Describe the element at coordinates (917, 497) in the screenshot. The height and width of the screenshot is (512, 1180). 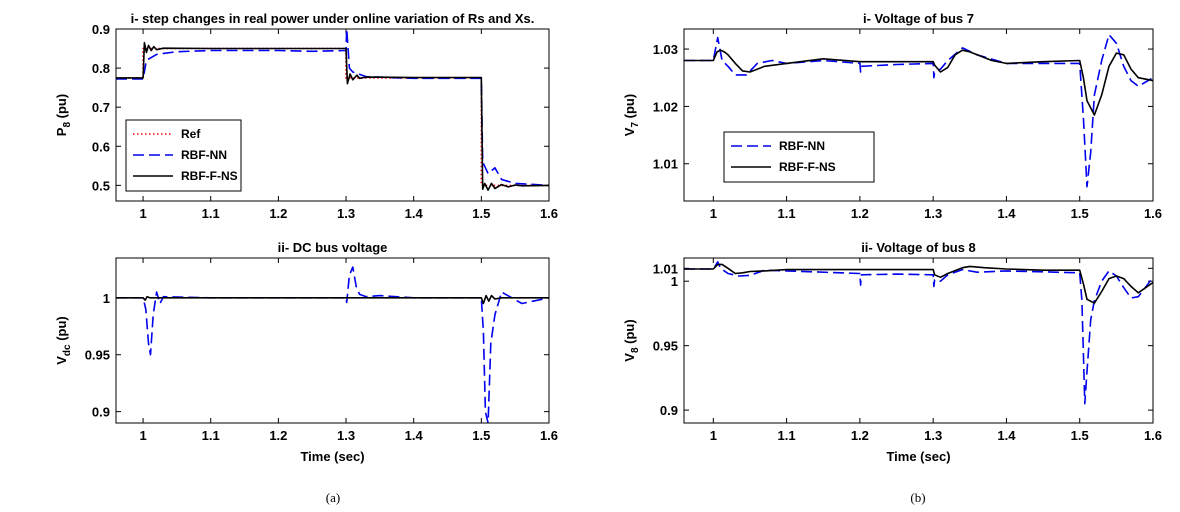
I see `caption-b: (b)` at that location.